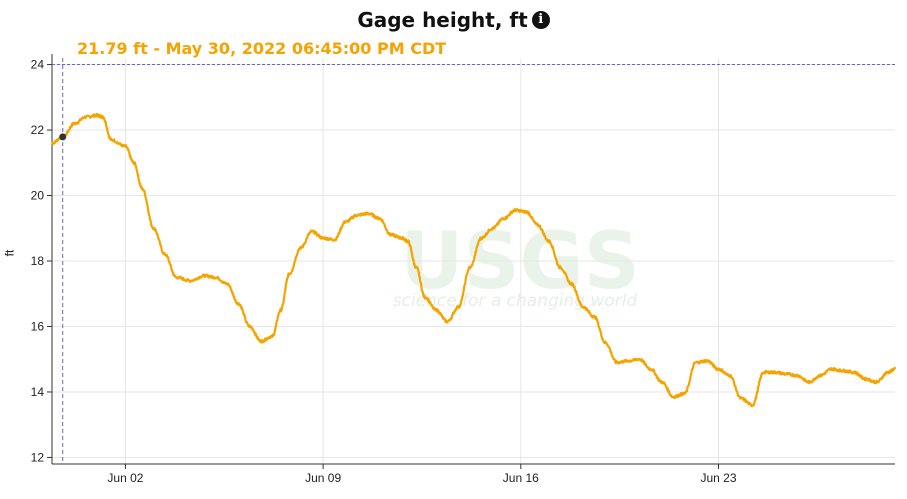 This screenshot has height=499, width=907. I want to click on cursor-point, so click(63, 137).